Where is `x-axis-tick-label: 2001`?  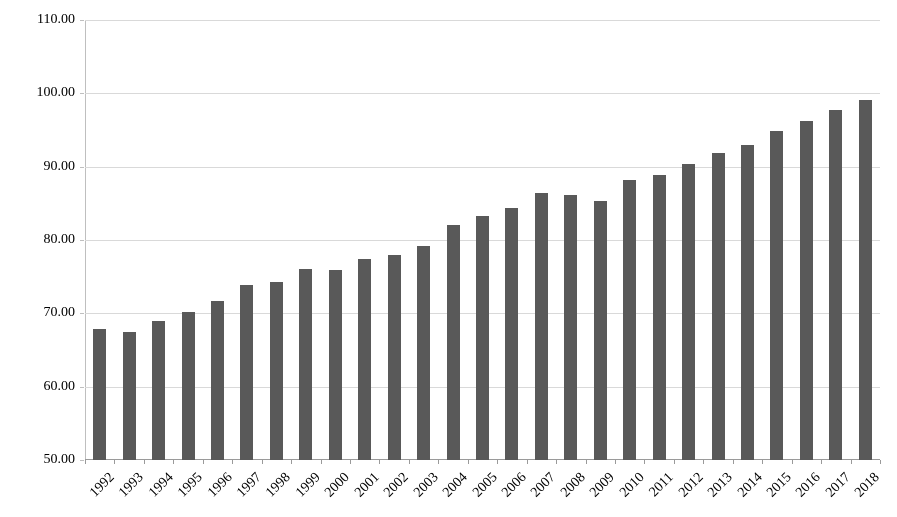 x-axis-tick-label: 2001 is located at coordinates (367, 485).